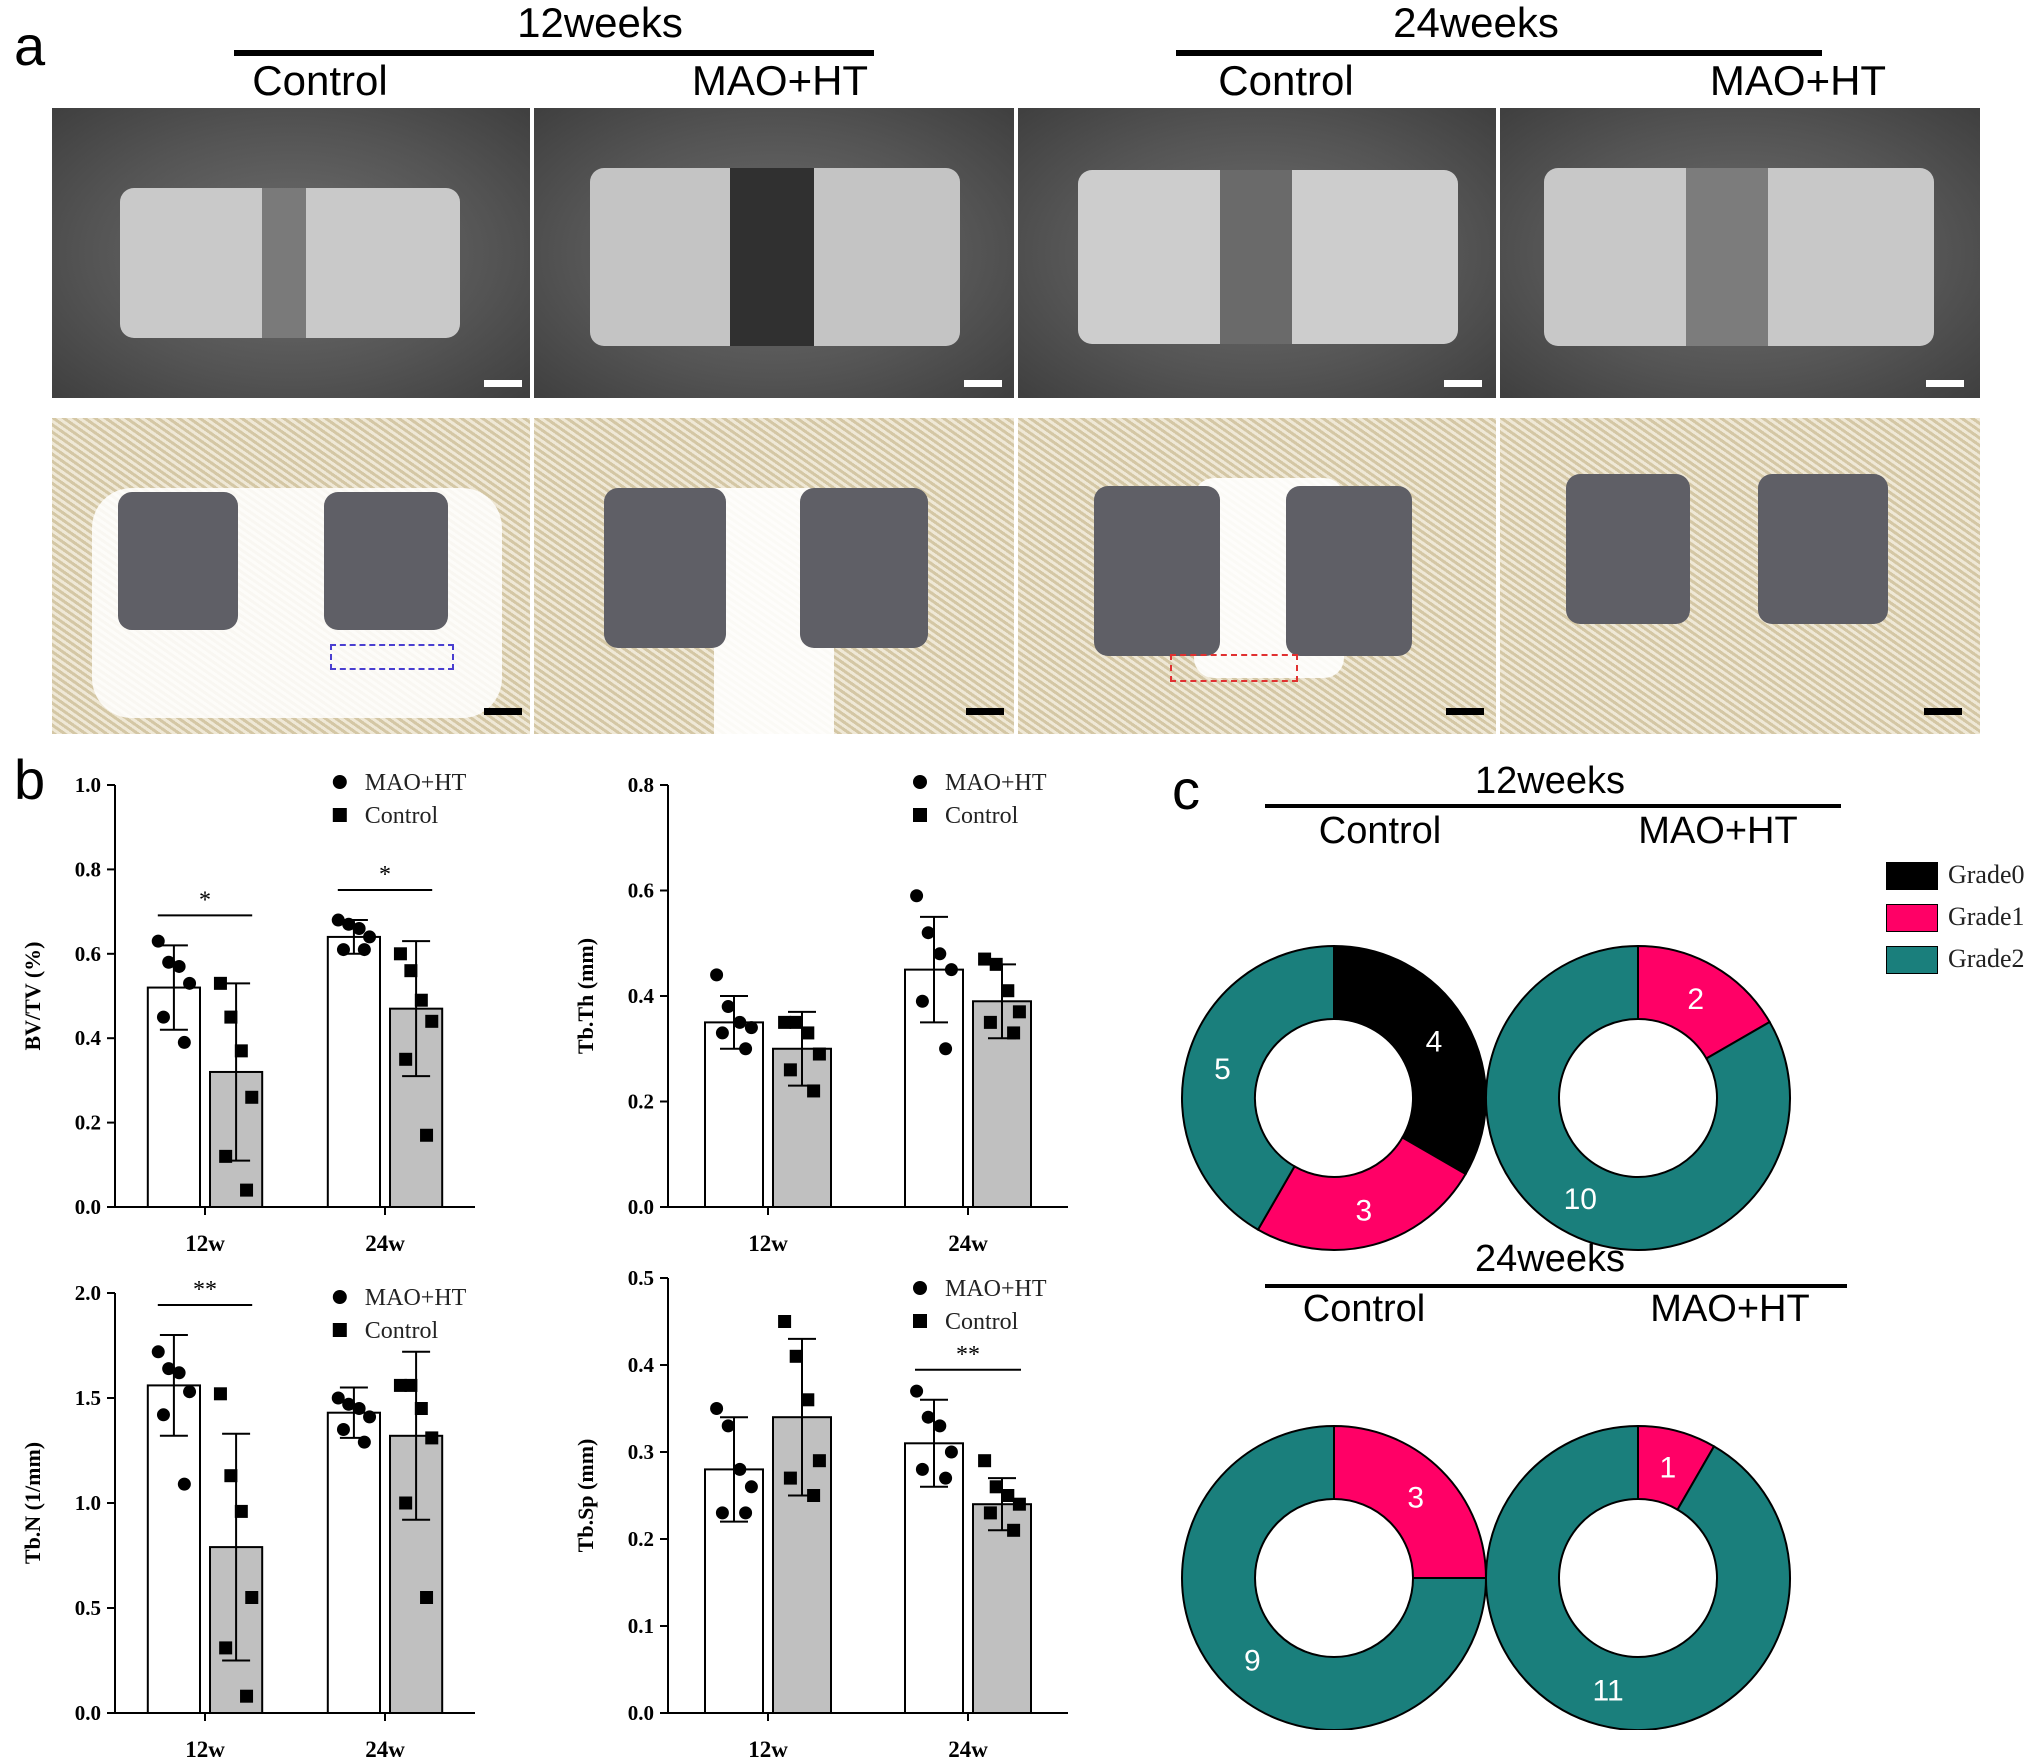 The height and width of the screenshot is (1759, 2032). Describe the element at coordinates (88, 785) in the screenshot. I see `y-tick-label: 1.0` at that location.